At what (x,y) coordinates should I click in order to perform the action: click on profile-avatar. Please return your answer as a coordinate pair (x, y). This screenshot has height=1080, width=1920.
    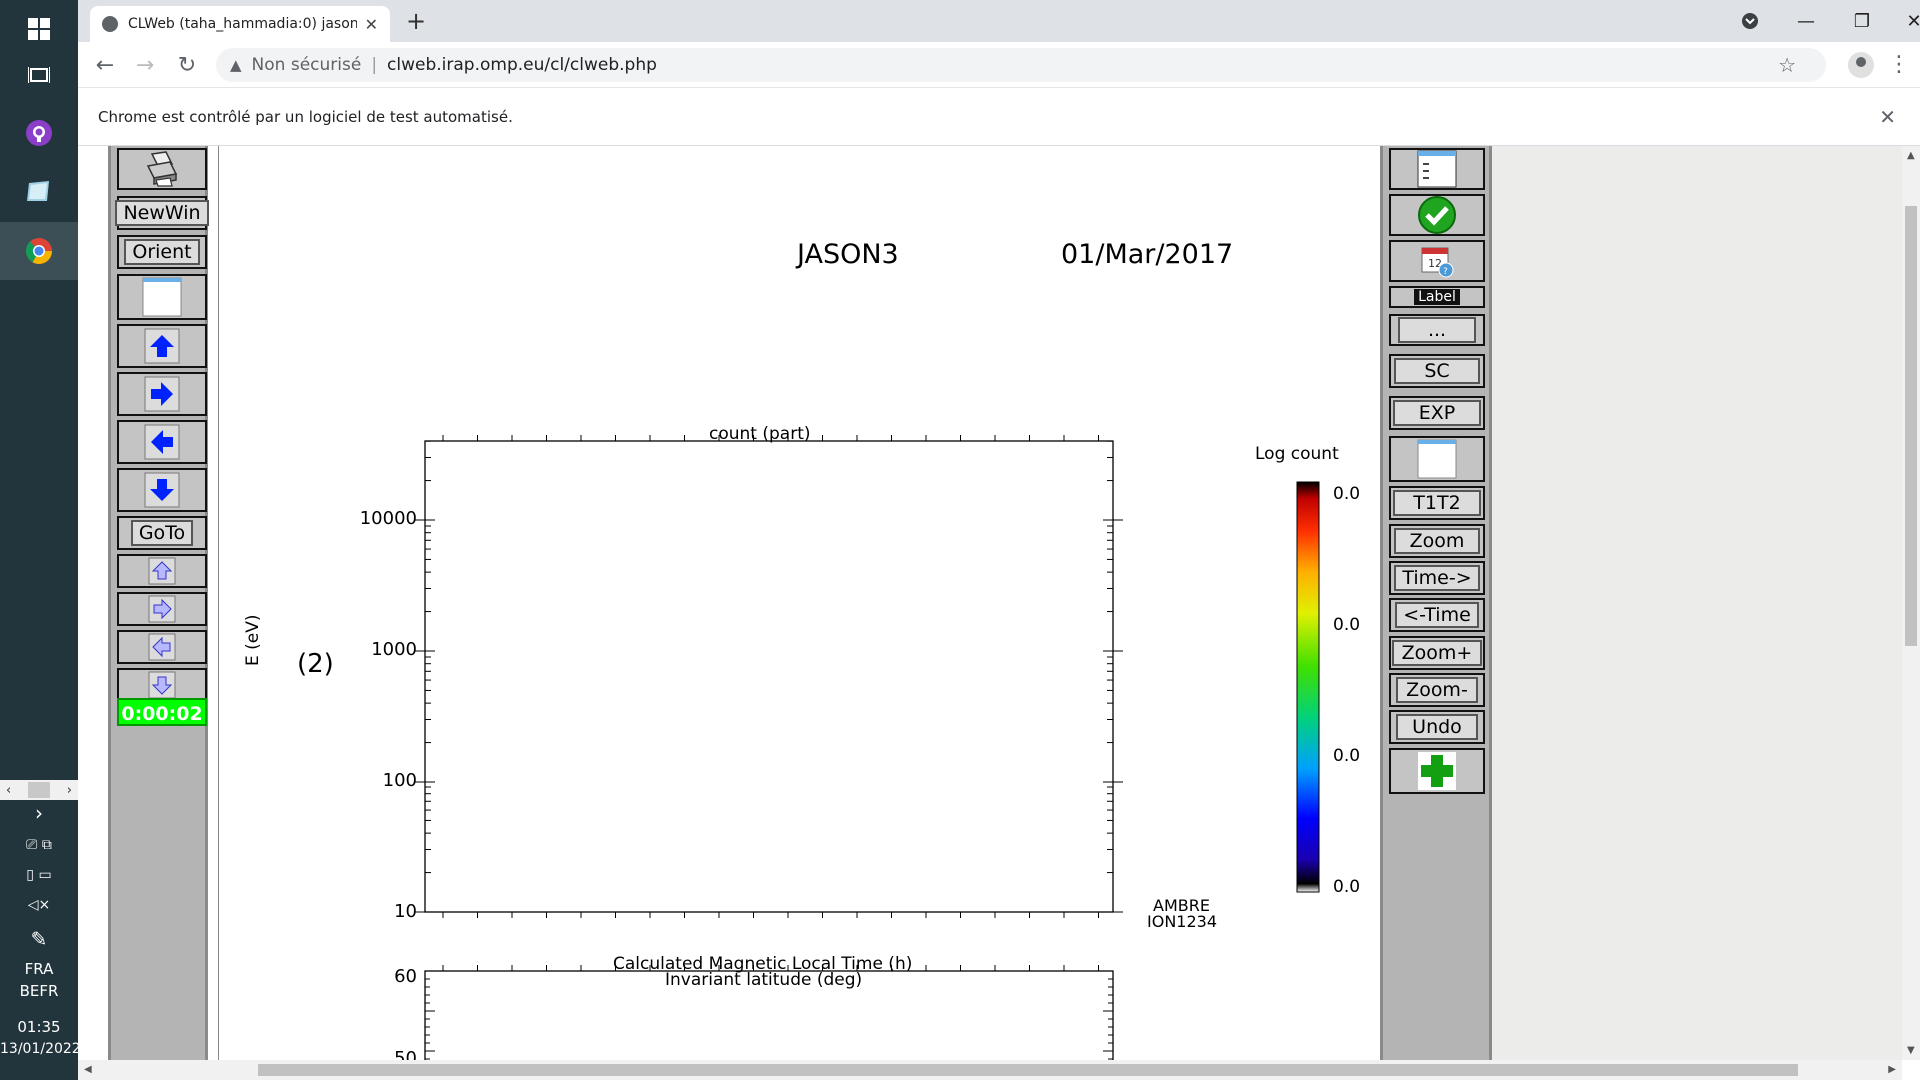
    Looking at the image, I should click on (1861, 65).